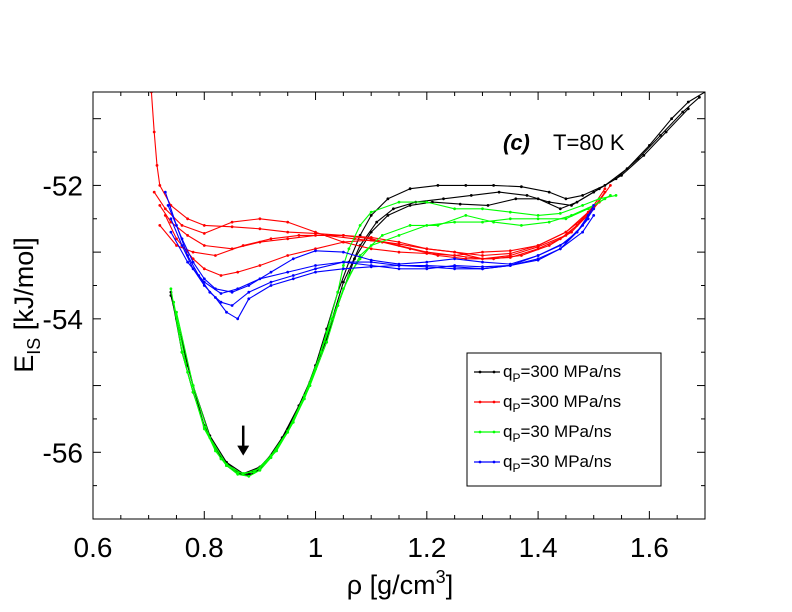 Image resolution: width=792 pixels, height=612 pixels. I want to click on x-tick-label: 1.4, so click(538, 547).